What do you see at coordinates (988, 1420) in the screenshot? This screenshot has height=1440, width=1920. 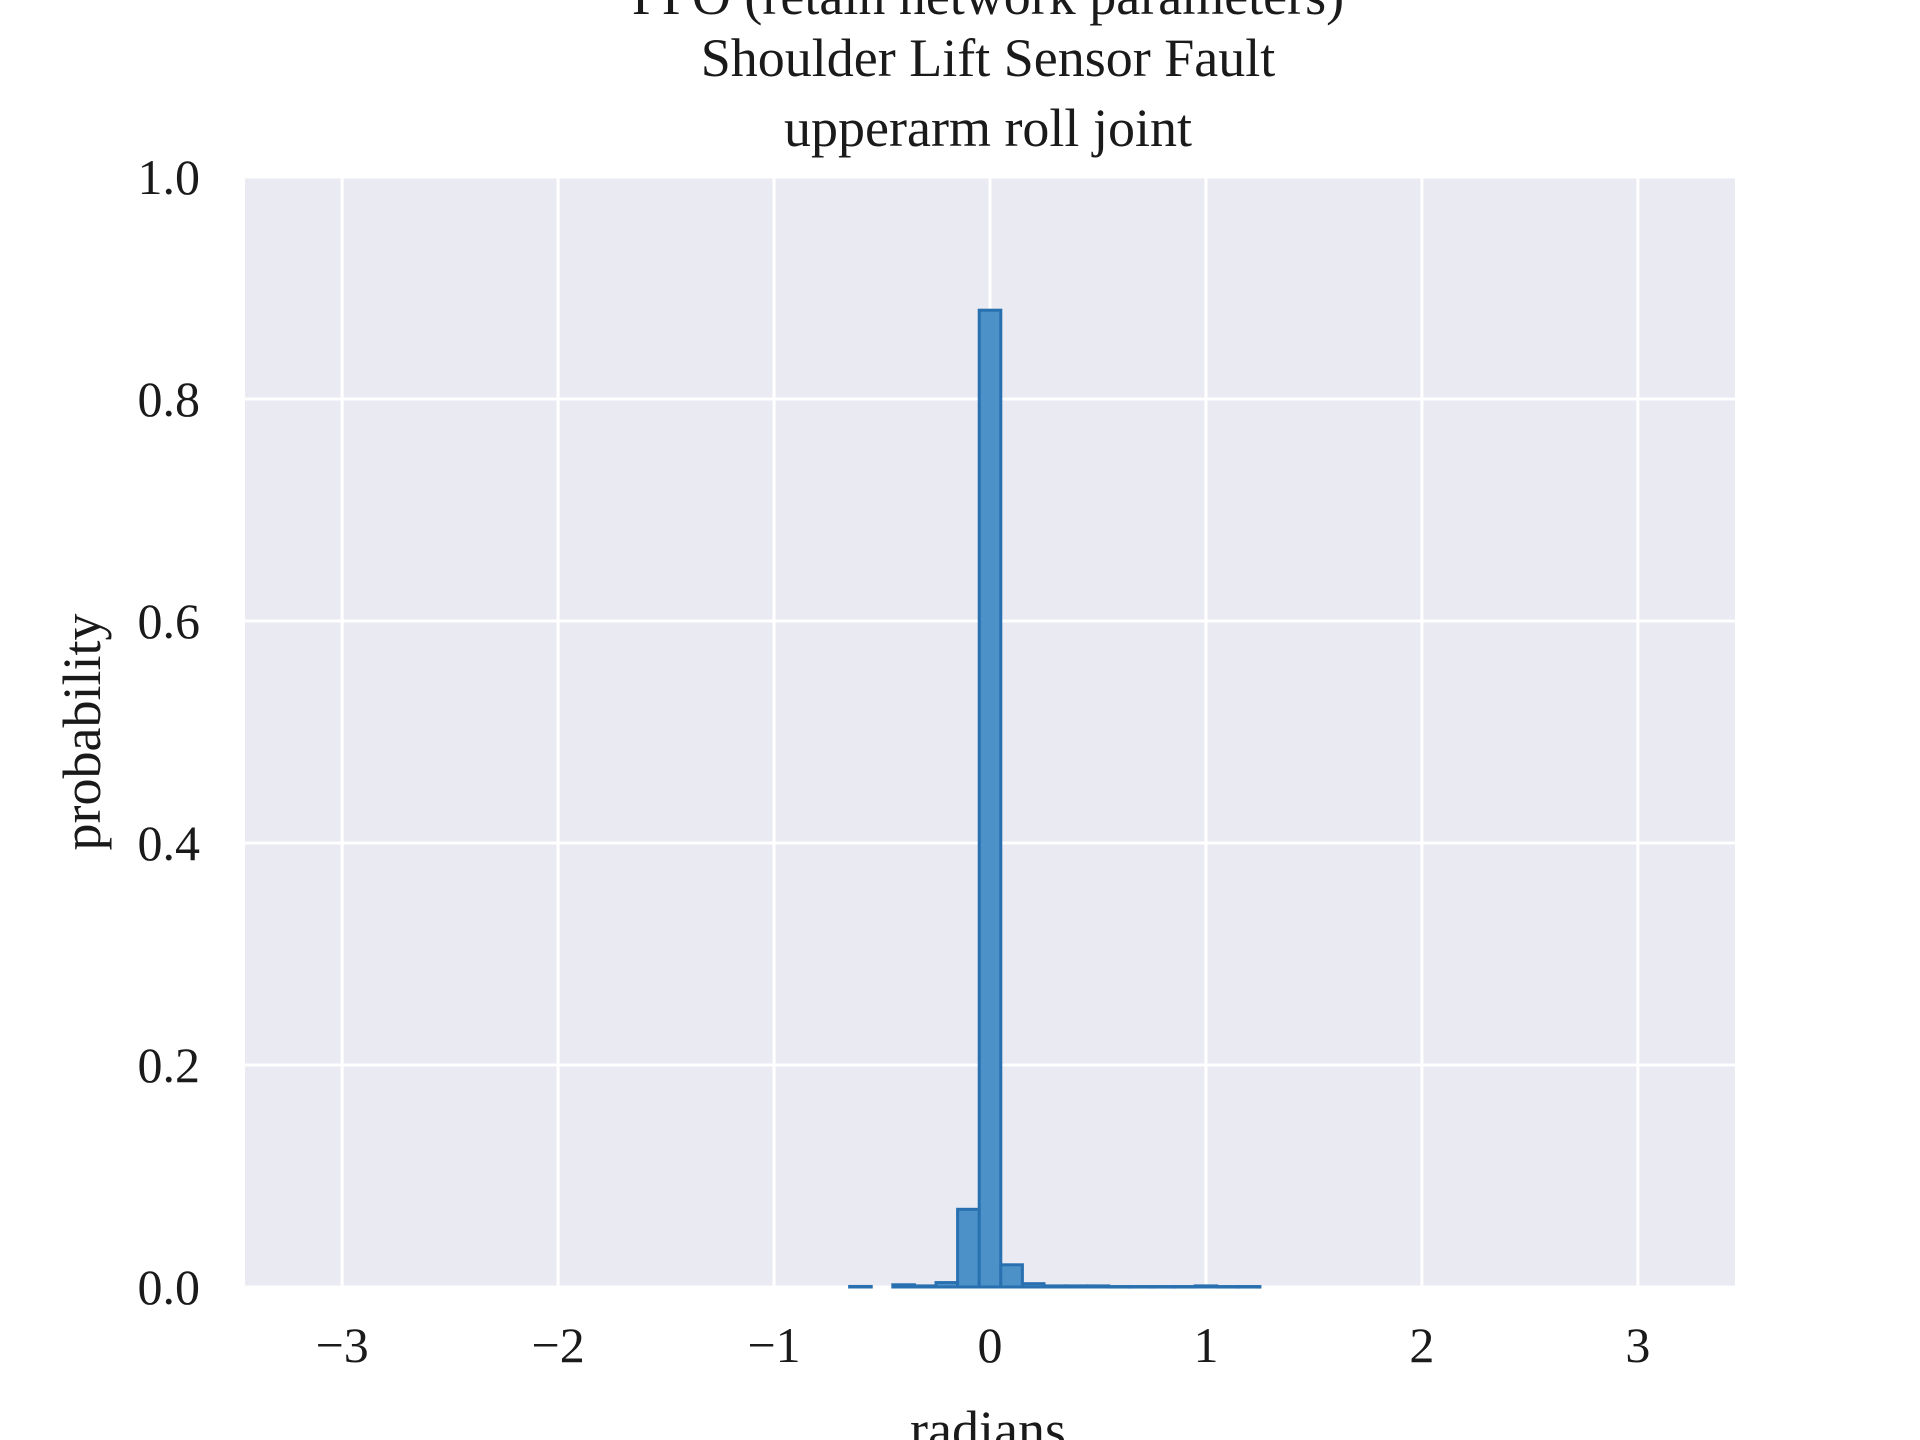 I see `x-axis-label: radians` at bounding box center [988, 1420].